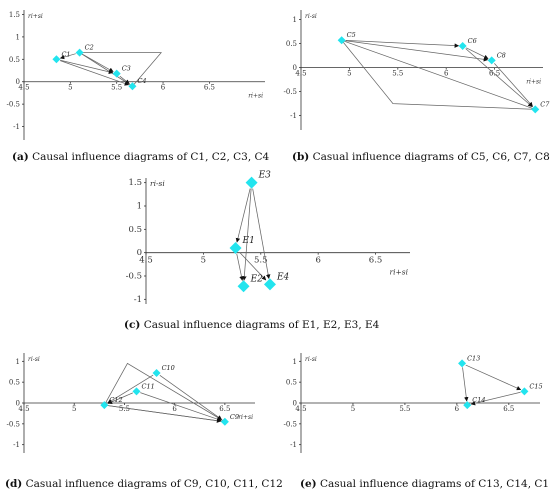 The image size is (550, 496). What do you see at coordinates (79, 52) in the screenshot?
I see `node-c2` at bounding box center [79, 52].